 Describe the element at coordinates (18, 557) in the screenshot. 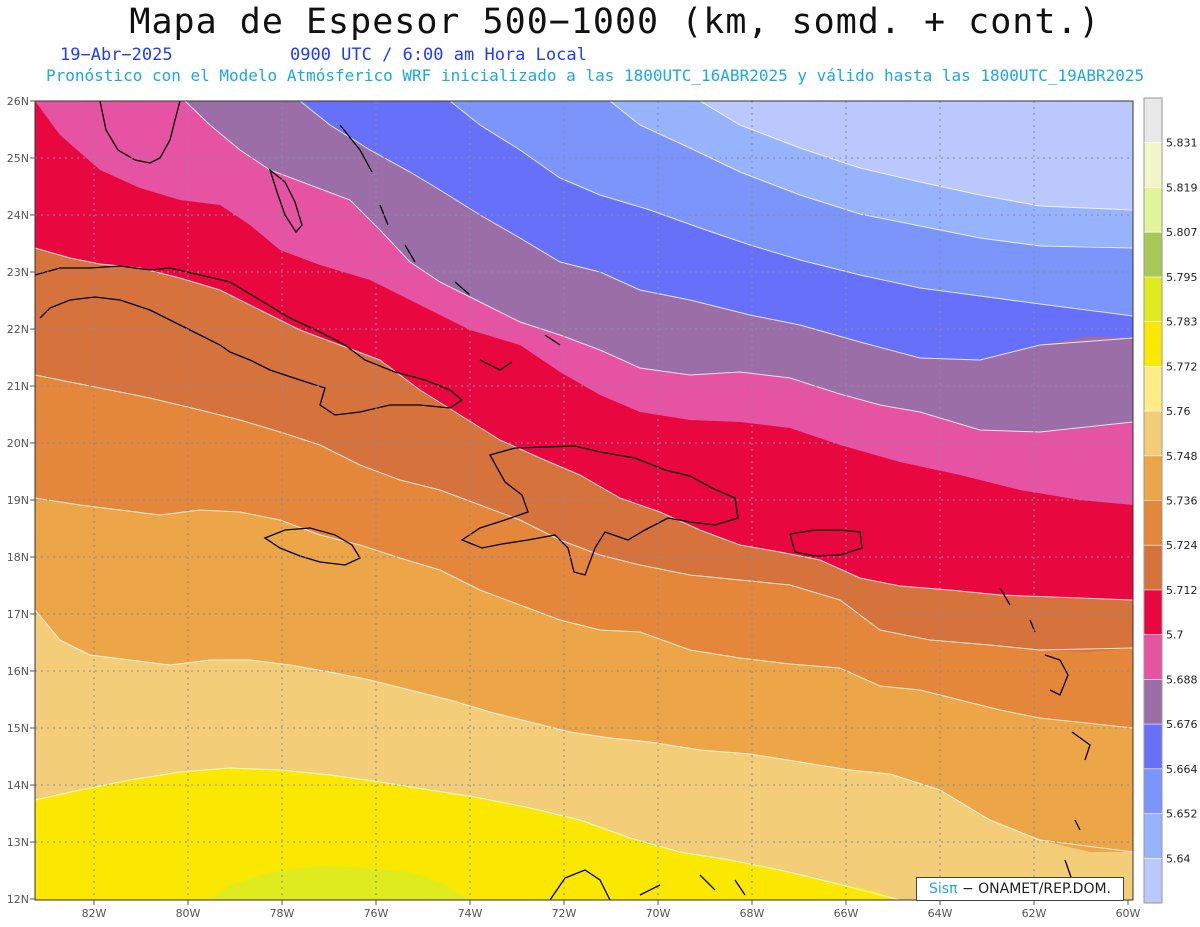

I see `latitude-label: 18N` at that location.